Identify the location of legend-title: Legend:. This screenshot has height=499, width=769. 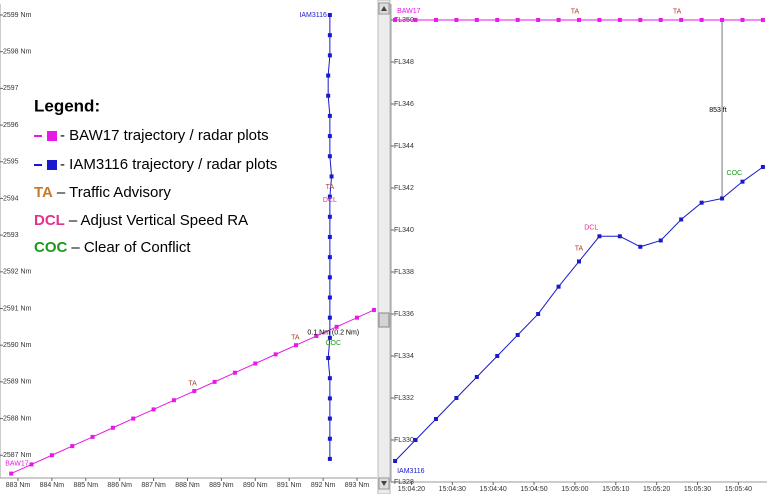
(67, 105).